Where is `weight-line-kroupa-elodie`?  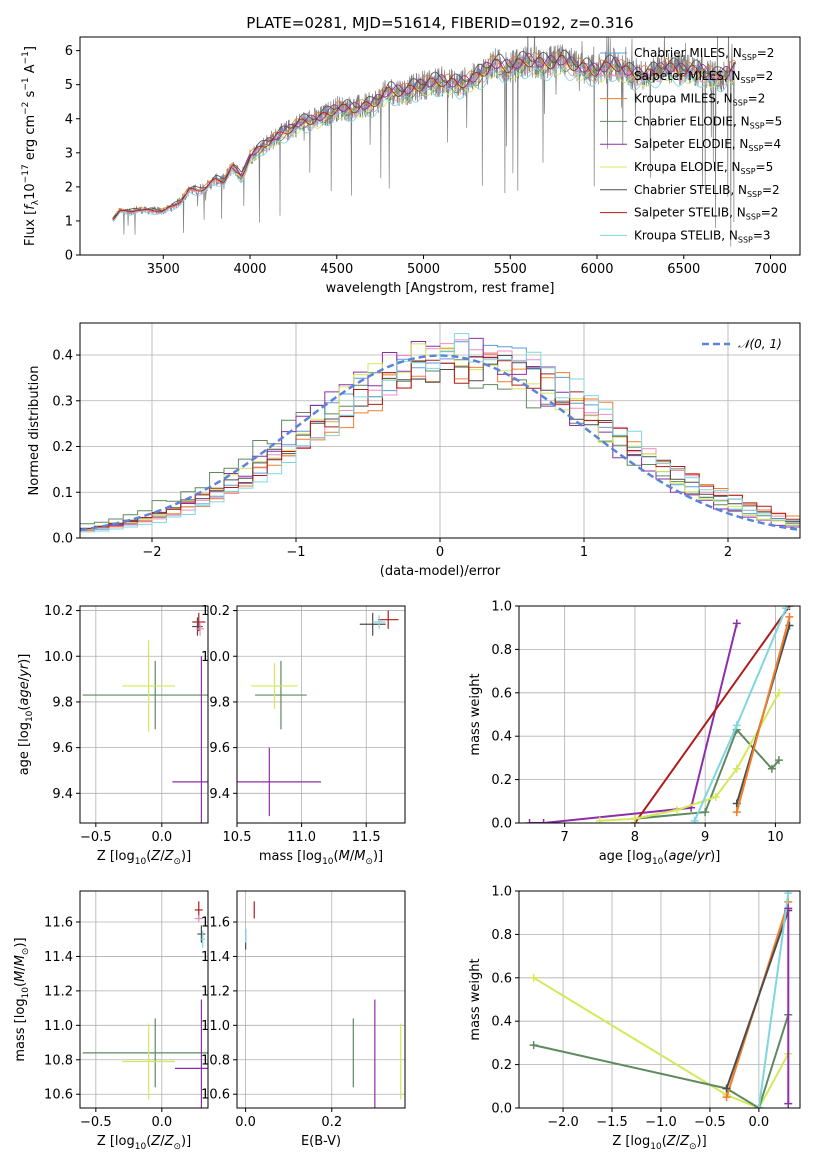 weight-line-kroupa-elodie is located at coordinates (689, 757).